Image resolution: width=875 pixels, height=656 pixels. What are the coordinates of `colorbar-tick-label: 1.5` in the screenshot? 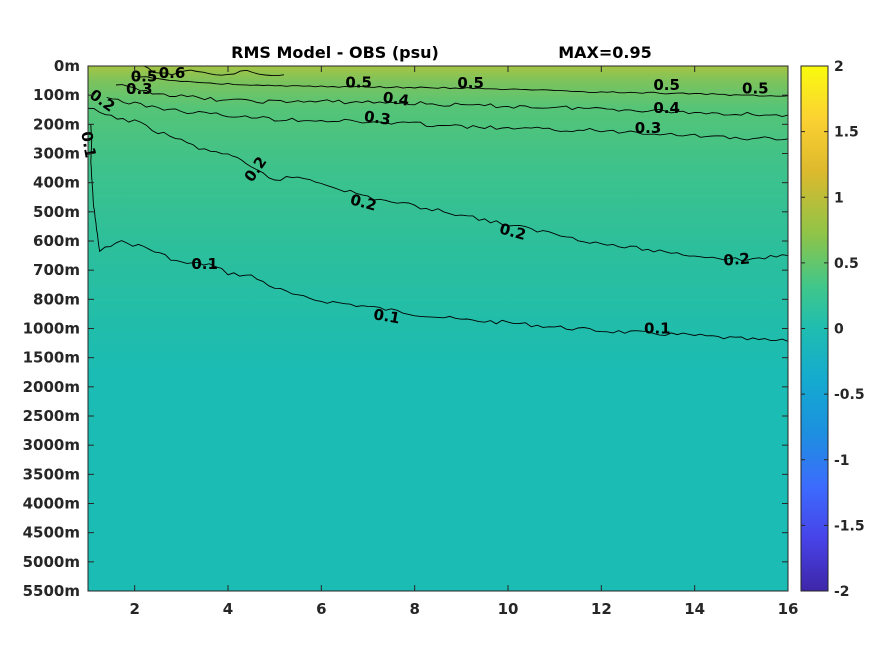 It's located at (846, 133).